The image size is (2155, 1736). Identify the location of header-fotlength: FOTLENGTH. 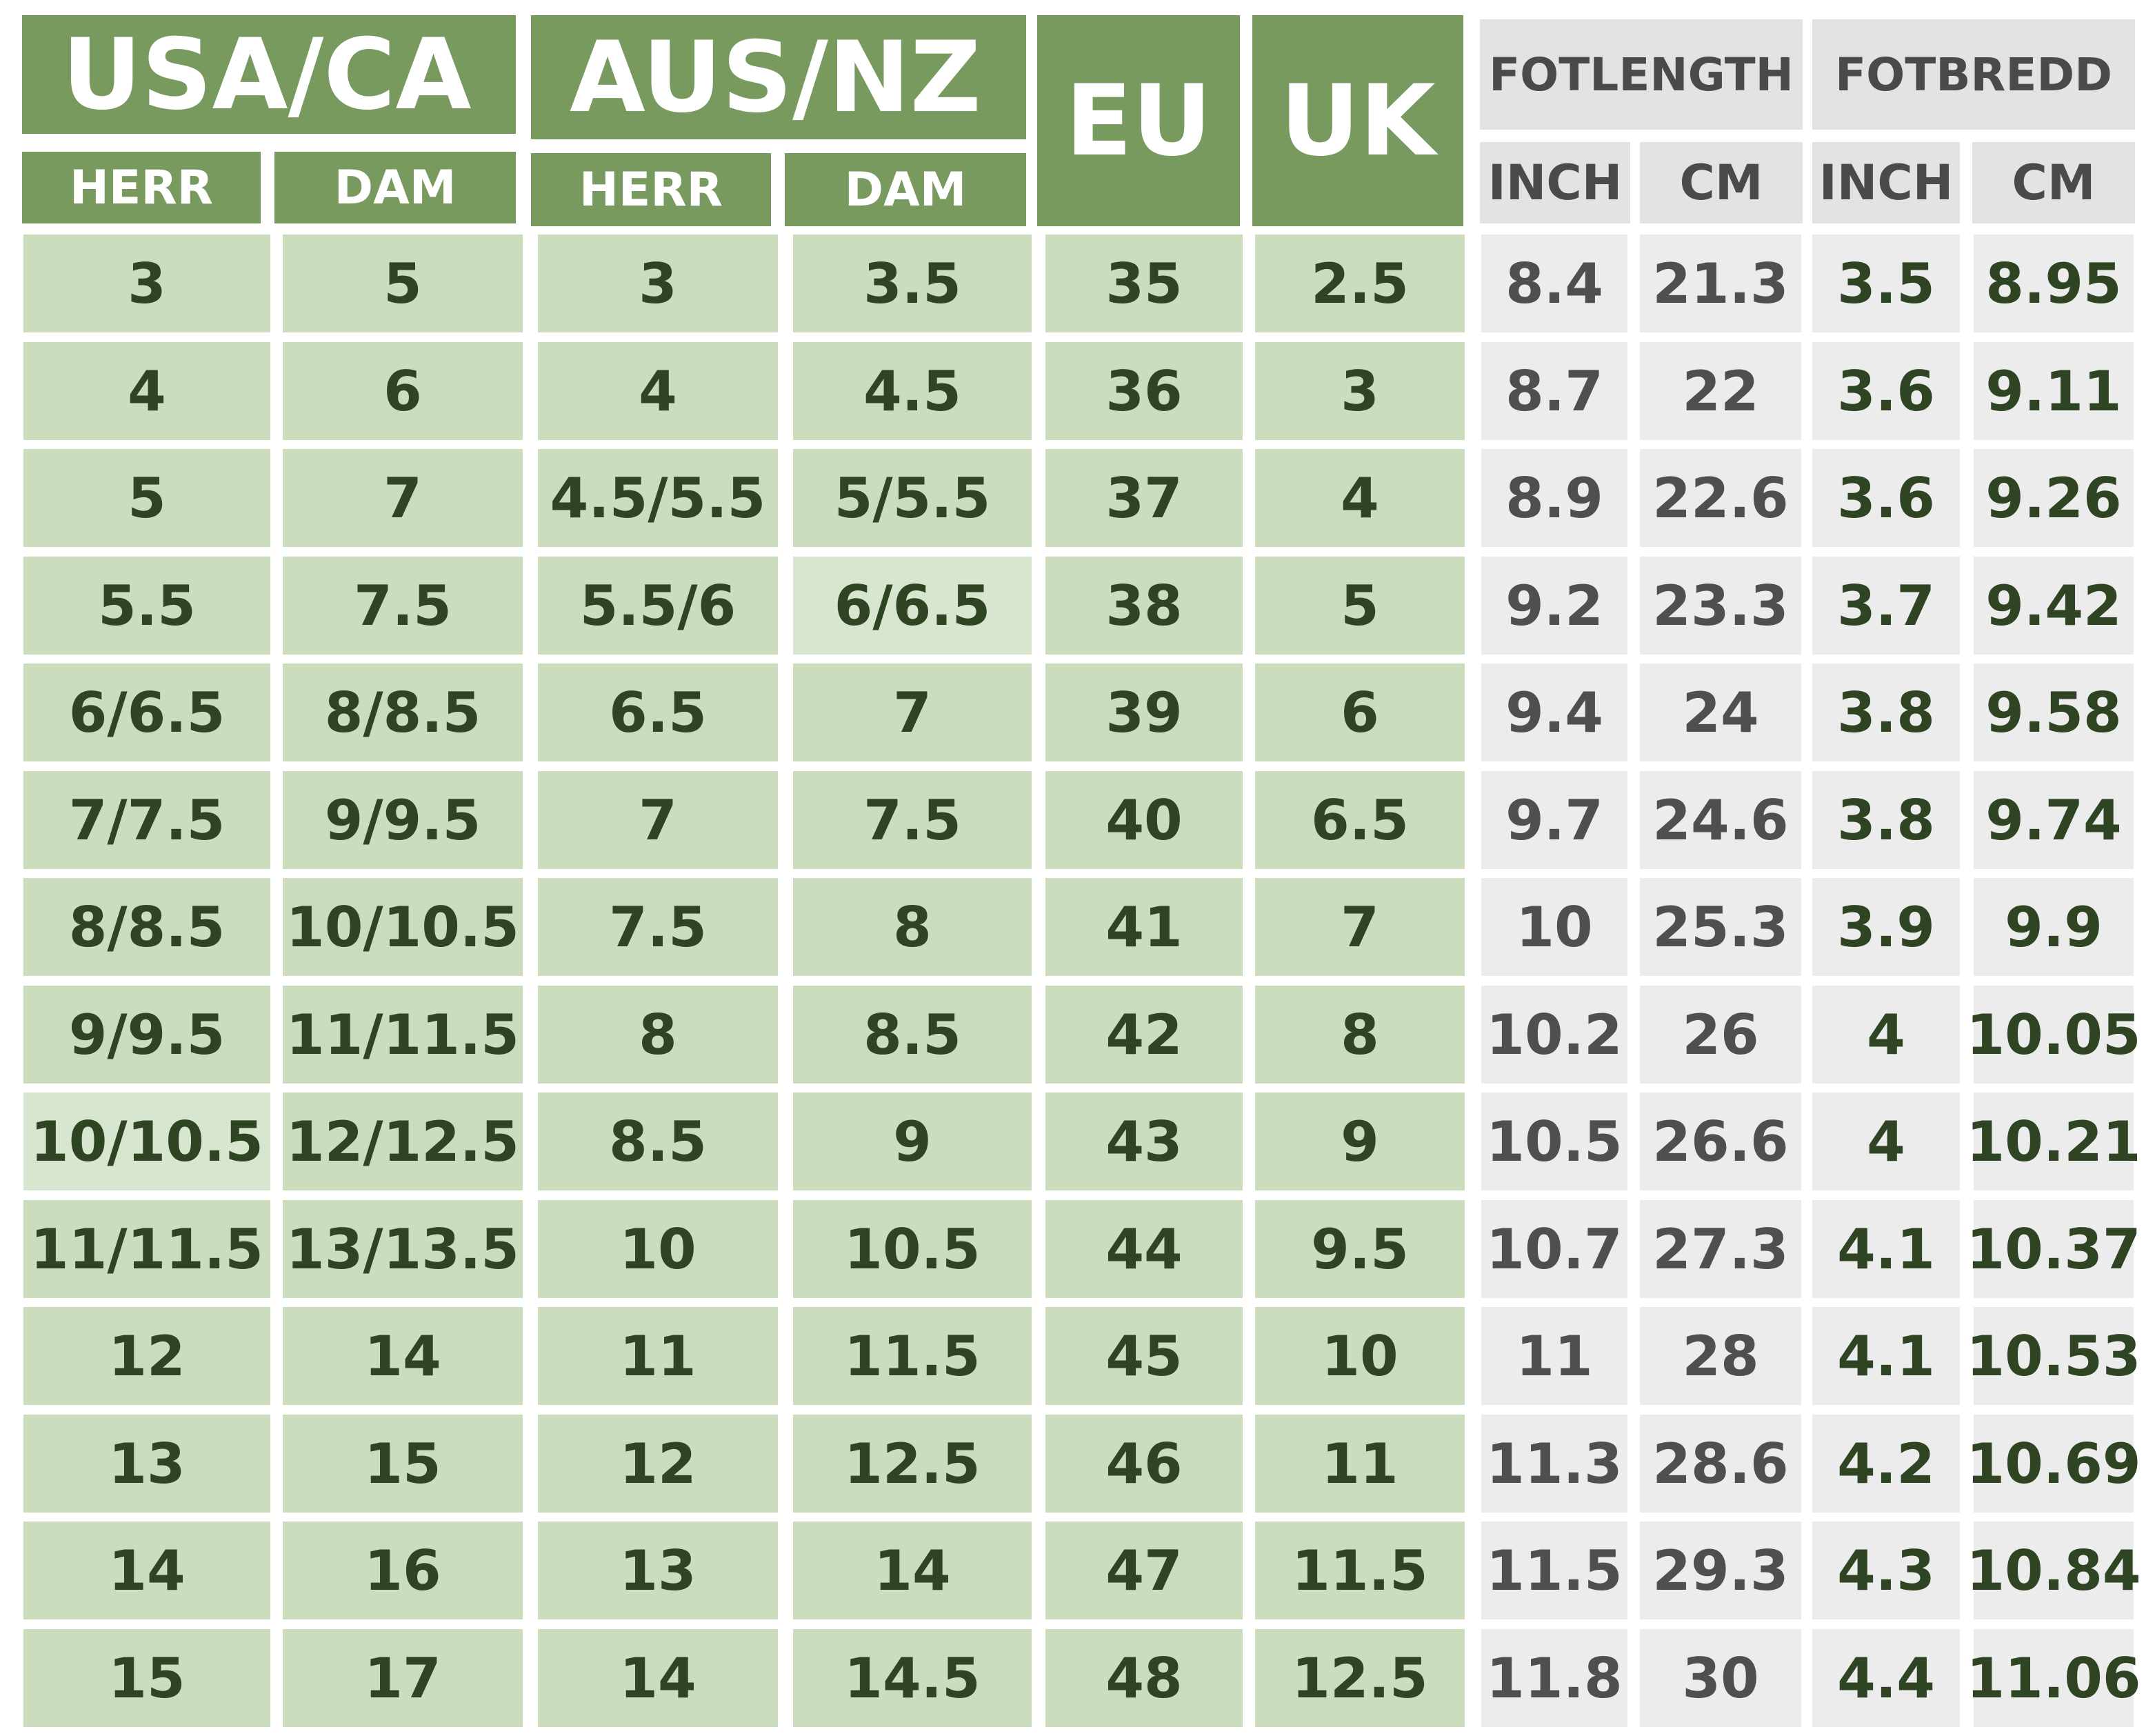
(1641, 74).